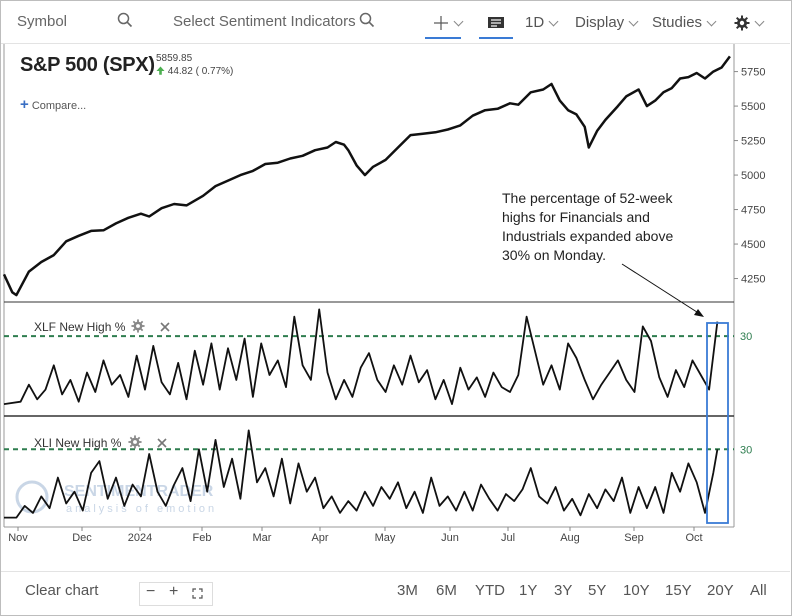  What do you see at coordinates (197, 593) in the screenshot?
I see `fit-icon` at bounding box center [197, 593].